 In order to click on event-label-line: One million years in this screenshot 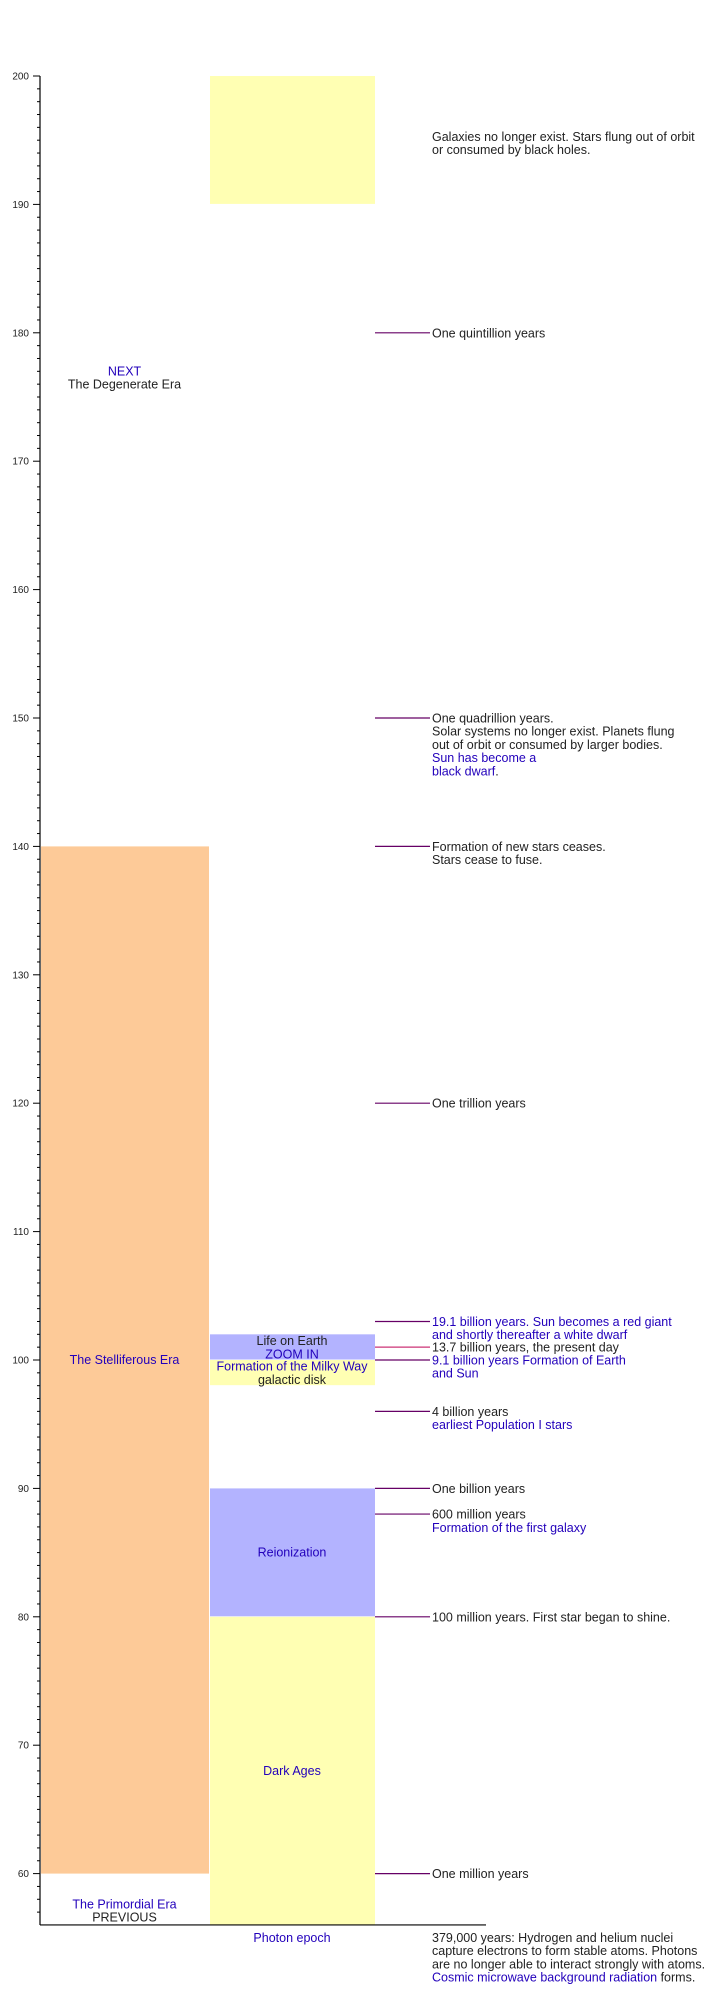, I will do `click(480, 1874)`.